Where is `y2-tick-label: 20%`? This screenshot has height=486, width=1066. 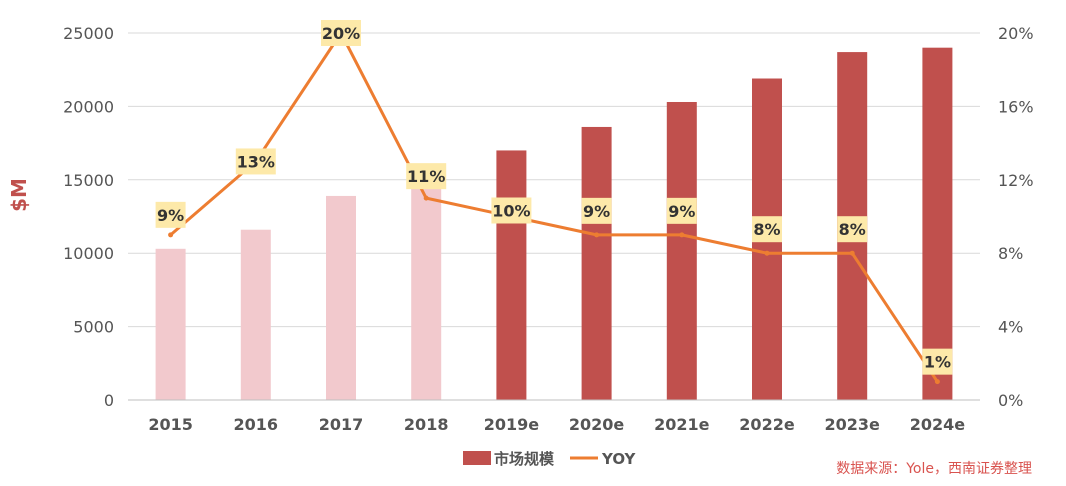 y2-tick-label: 20% is located at coordinates (1016, 33).